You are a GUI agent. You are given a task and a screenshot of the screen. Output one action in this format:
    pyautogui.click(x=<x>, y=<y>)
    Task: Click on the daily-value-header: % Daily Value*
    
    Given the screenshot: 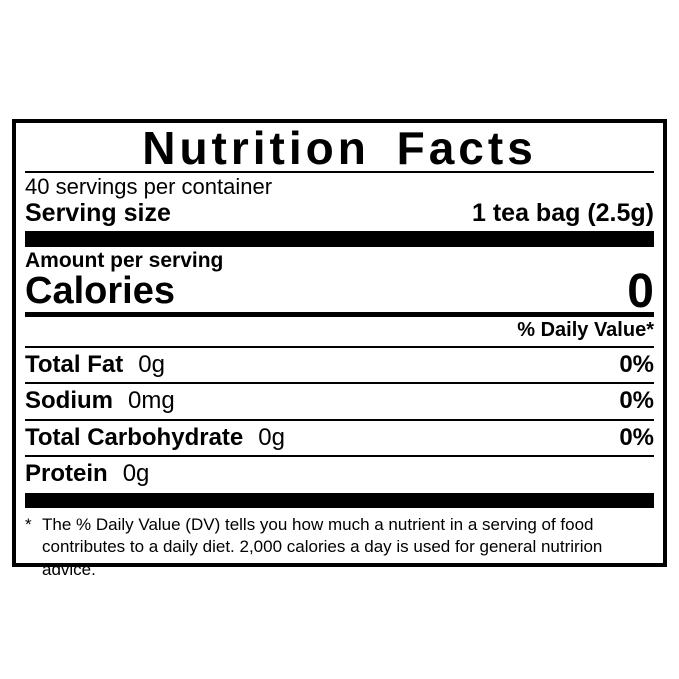 What is the action you would take?
    pyautogui.click(x=339, y=332)
    